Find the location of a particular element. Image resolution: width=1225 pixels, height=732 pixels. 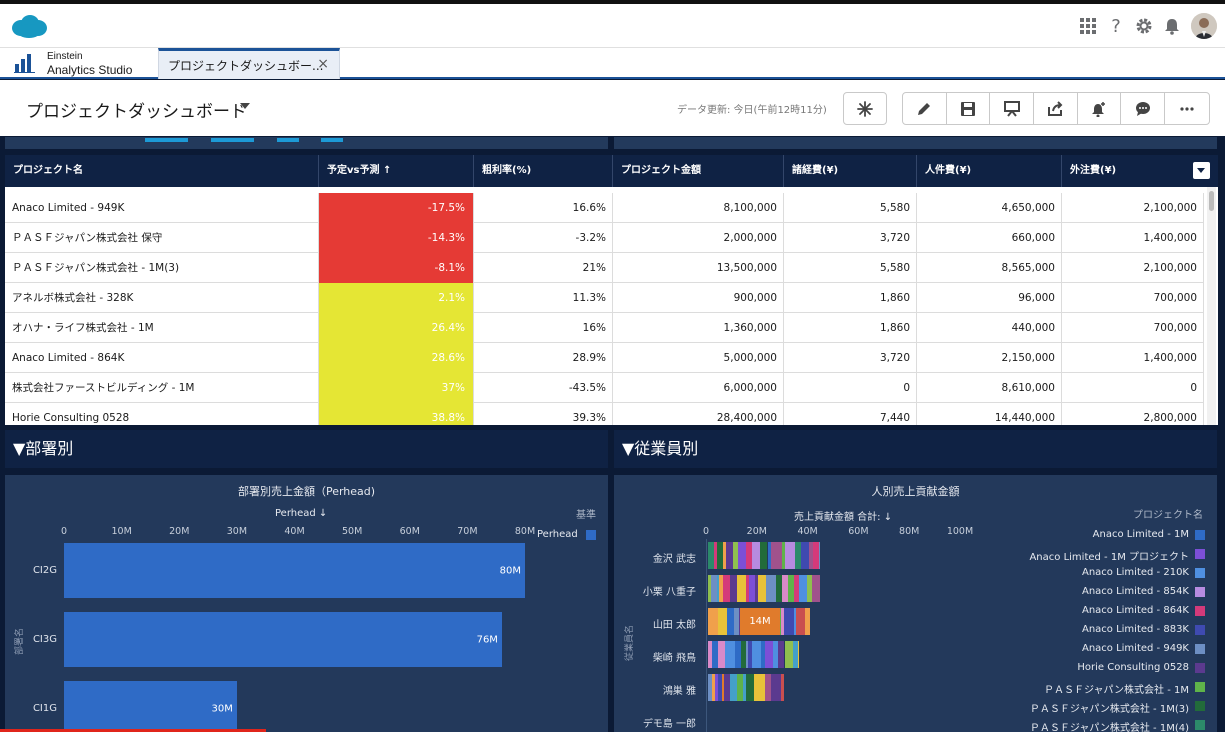

bar: 30M is located at coordinates (150, 706).